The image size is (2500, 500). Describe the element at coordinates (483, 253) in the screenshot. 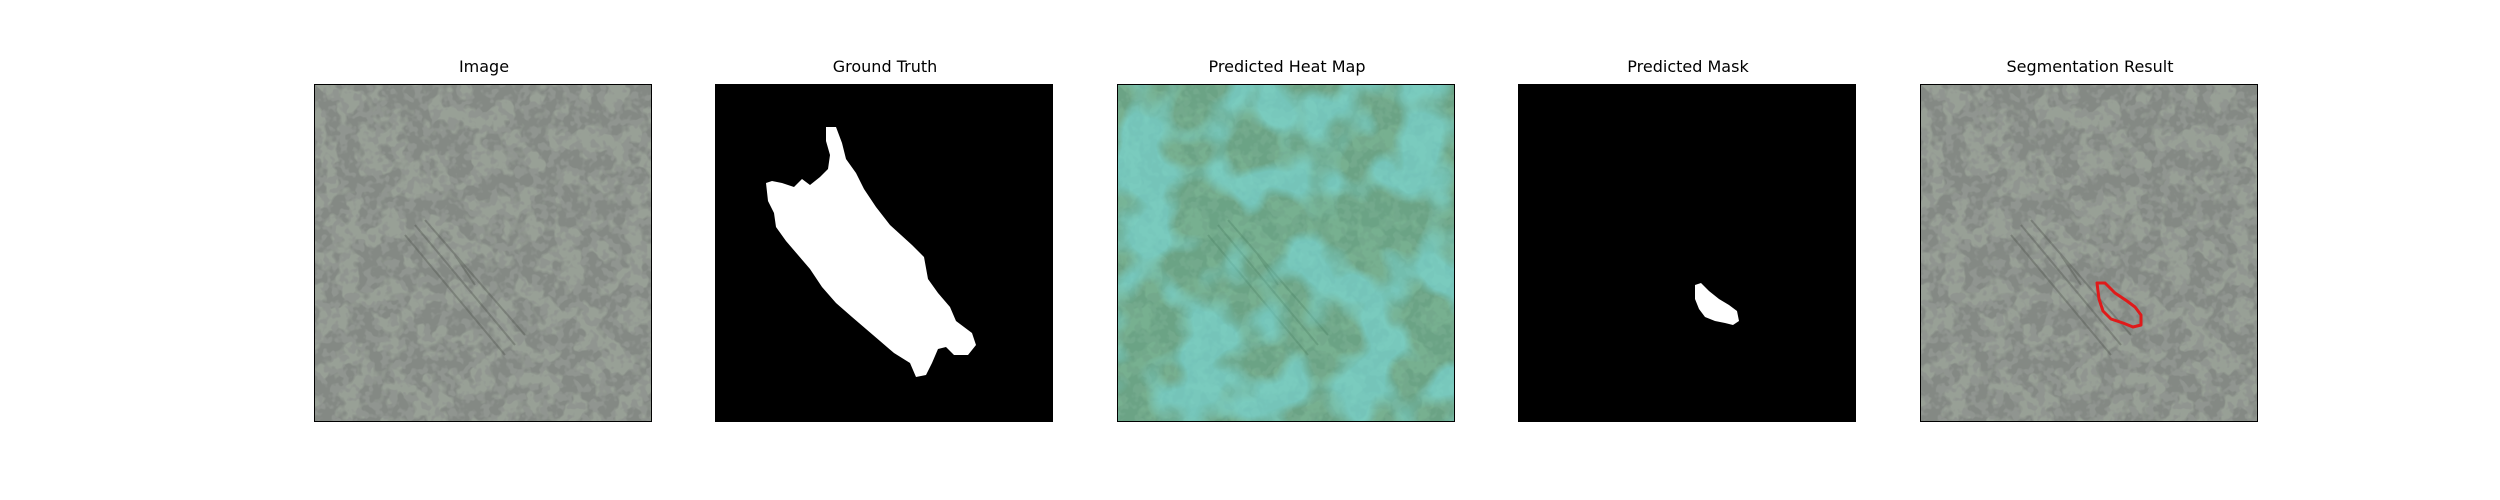

I see `aerial-image` at that location.